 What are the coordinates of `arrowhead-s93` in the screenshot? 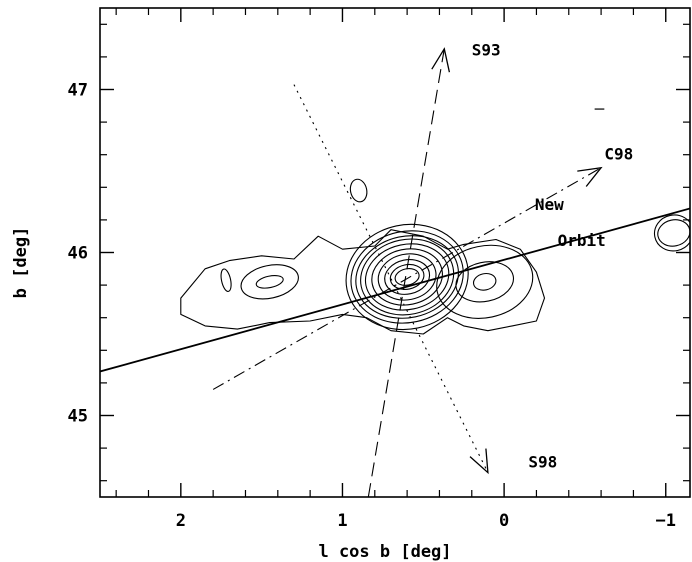 It's located at (441, 60).